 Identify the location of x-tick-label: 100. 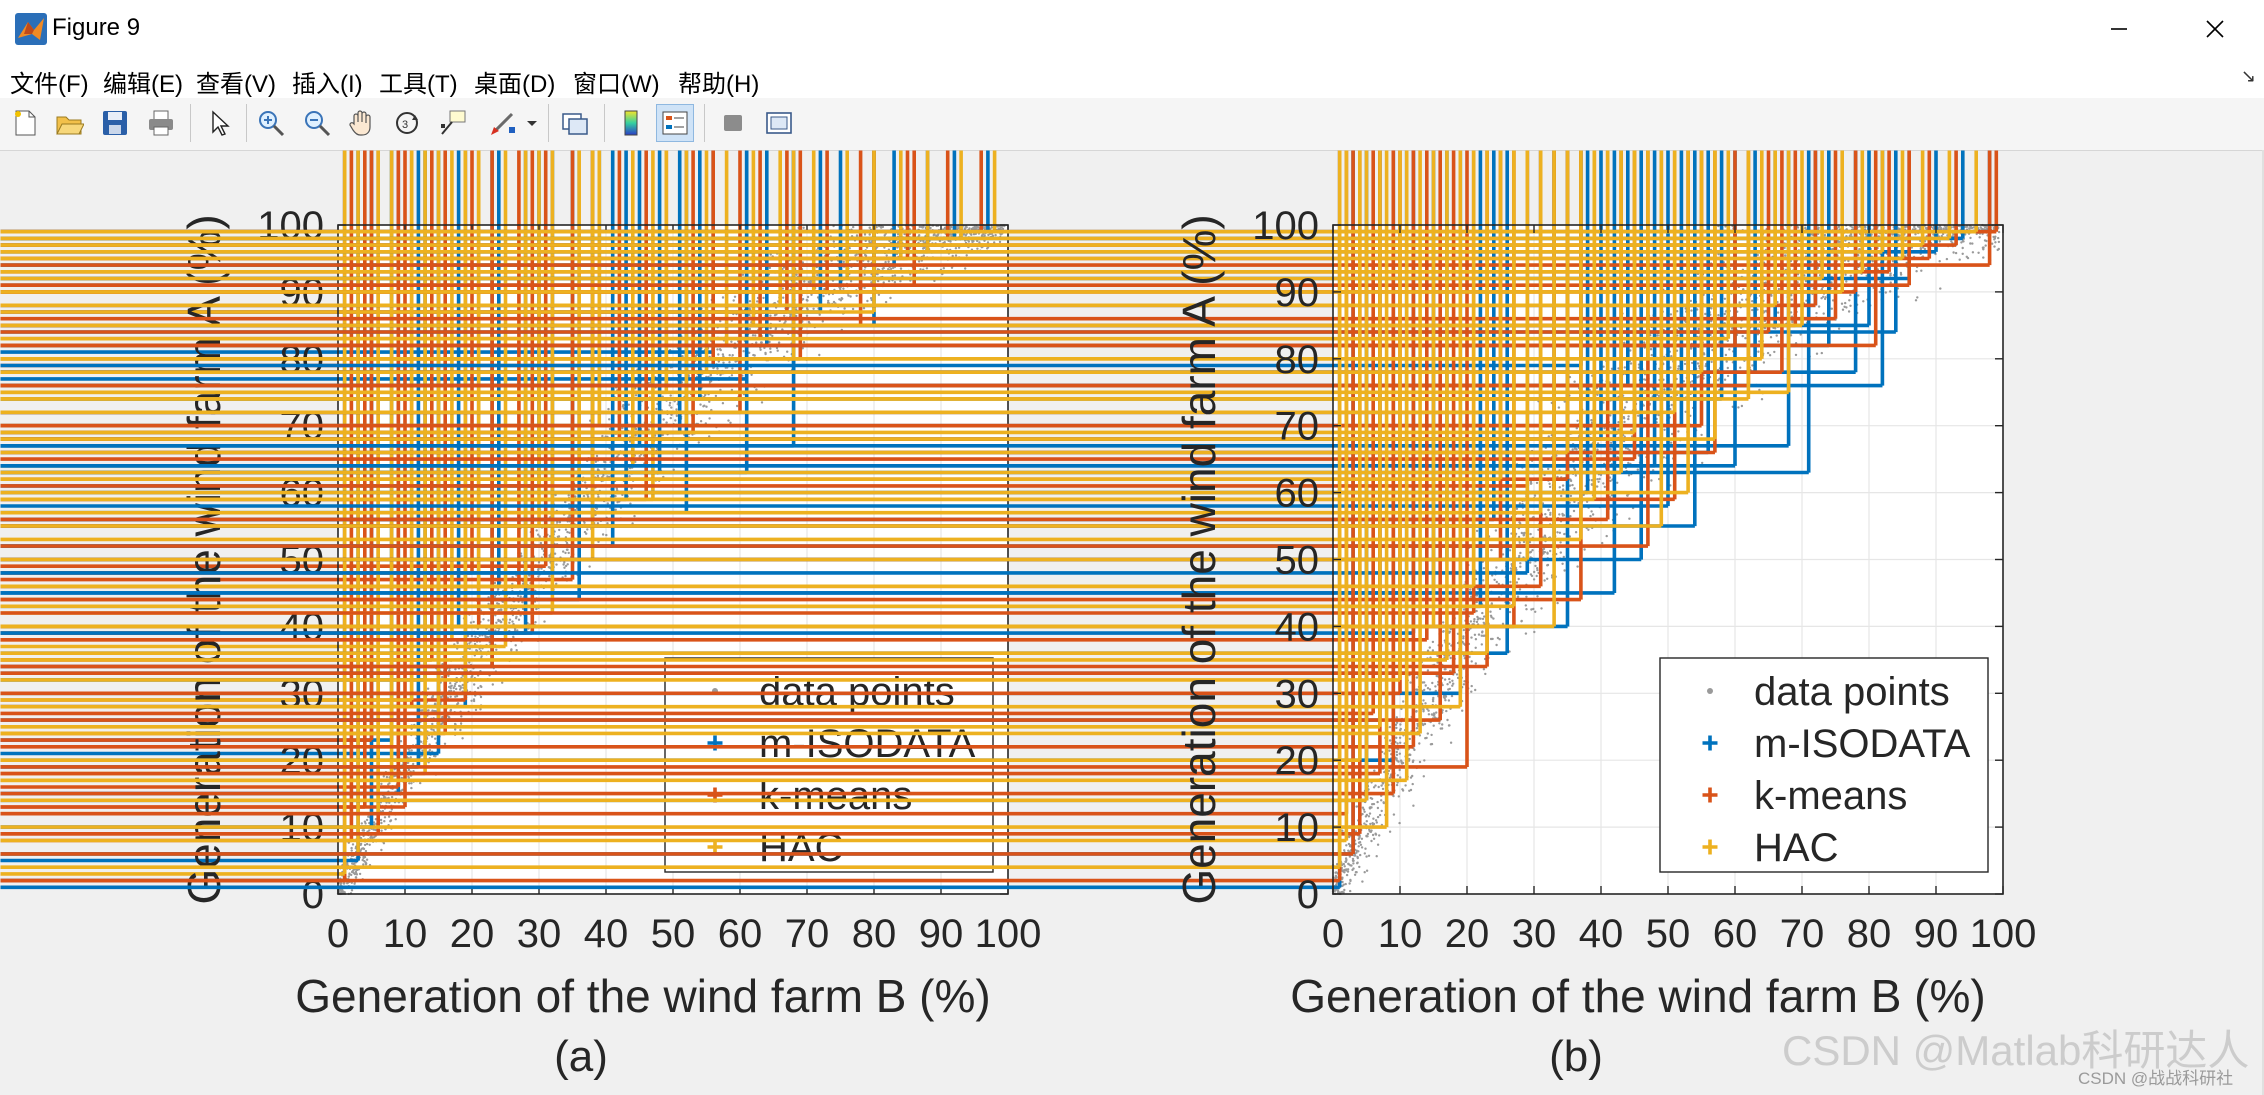
(1008, 934).